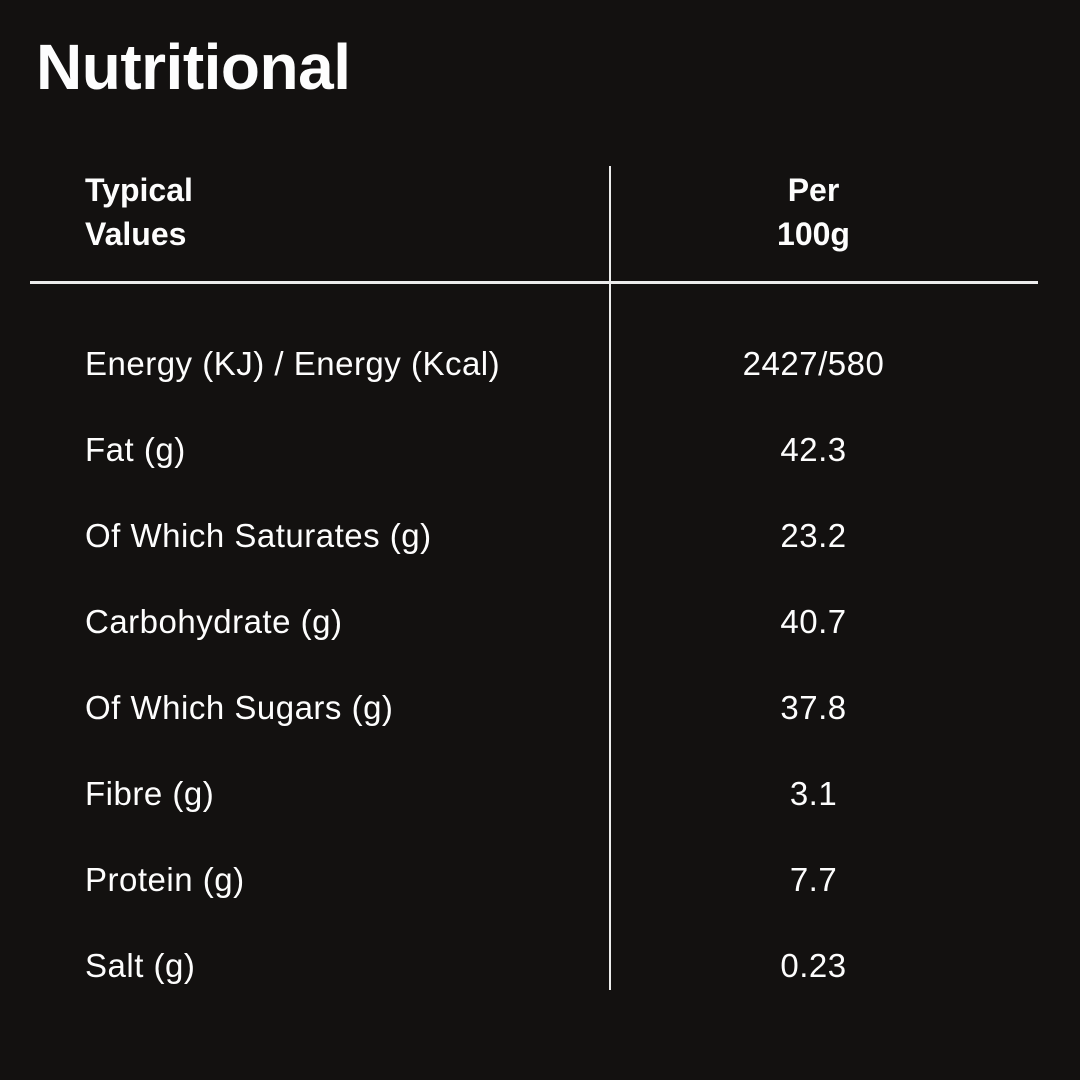 The height and width of the screenshot is (1080, 1080). What do you see at coordinates (534, 450) in the screenshot?
I see `table-row-fat: Fat (g) 42.3` at bounding box center [534, 450].